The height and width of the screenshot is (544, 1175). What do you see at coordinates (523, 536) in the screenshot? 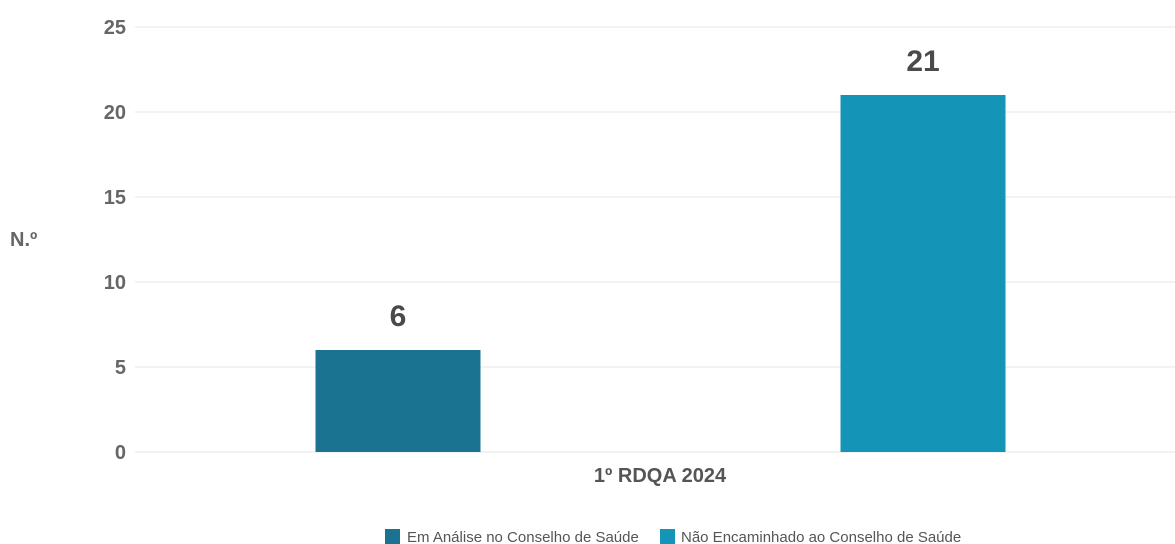
I see `legend-label: Em Análise no Conselho de Saúde` at bounding box center [523, 536].